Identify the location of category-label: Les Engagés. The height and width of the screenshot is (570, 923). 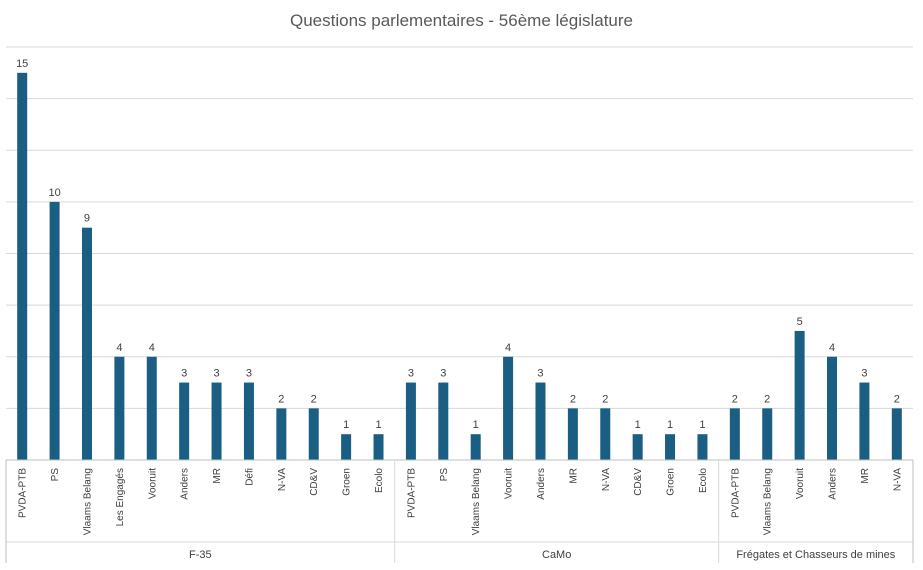
(120, 497).